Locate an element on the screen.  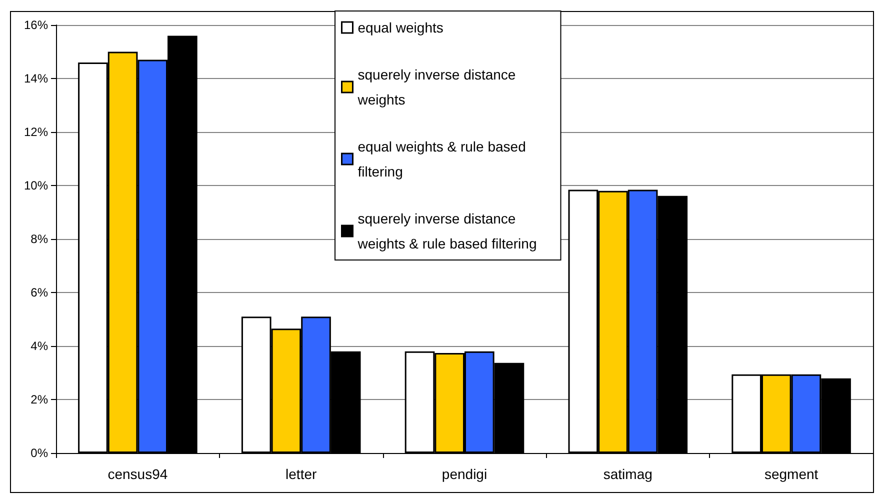
x-tick-label: satimag is located at coordinates (627, 474).